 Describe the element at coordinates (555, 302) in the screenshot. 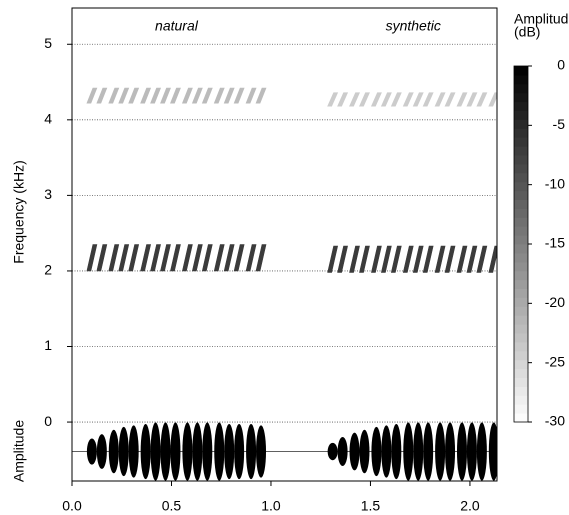

I see `colorbar-tick-label: -20` at that location.